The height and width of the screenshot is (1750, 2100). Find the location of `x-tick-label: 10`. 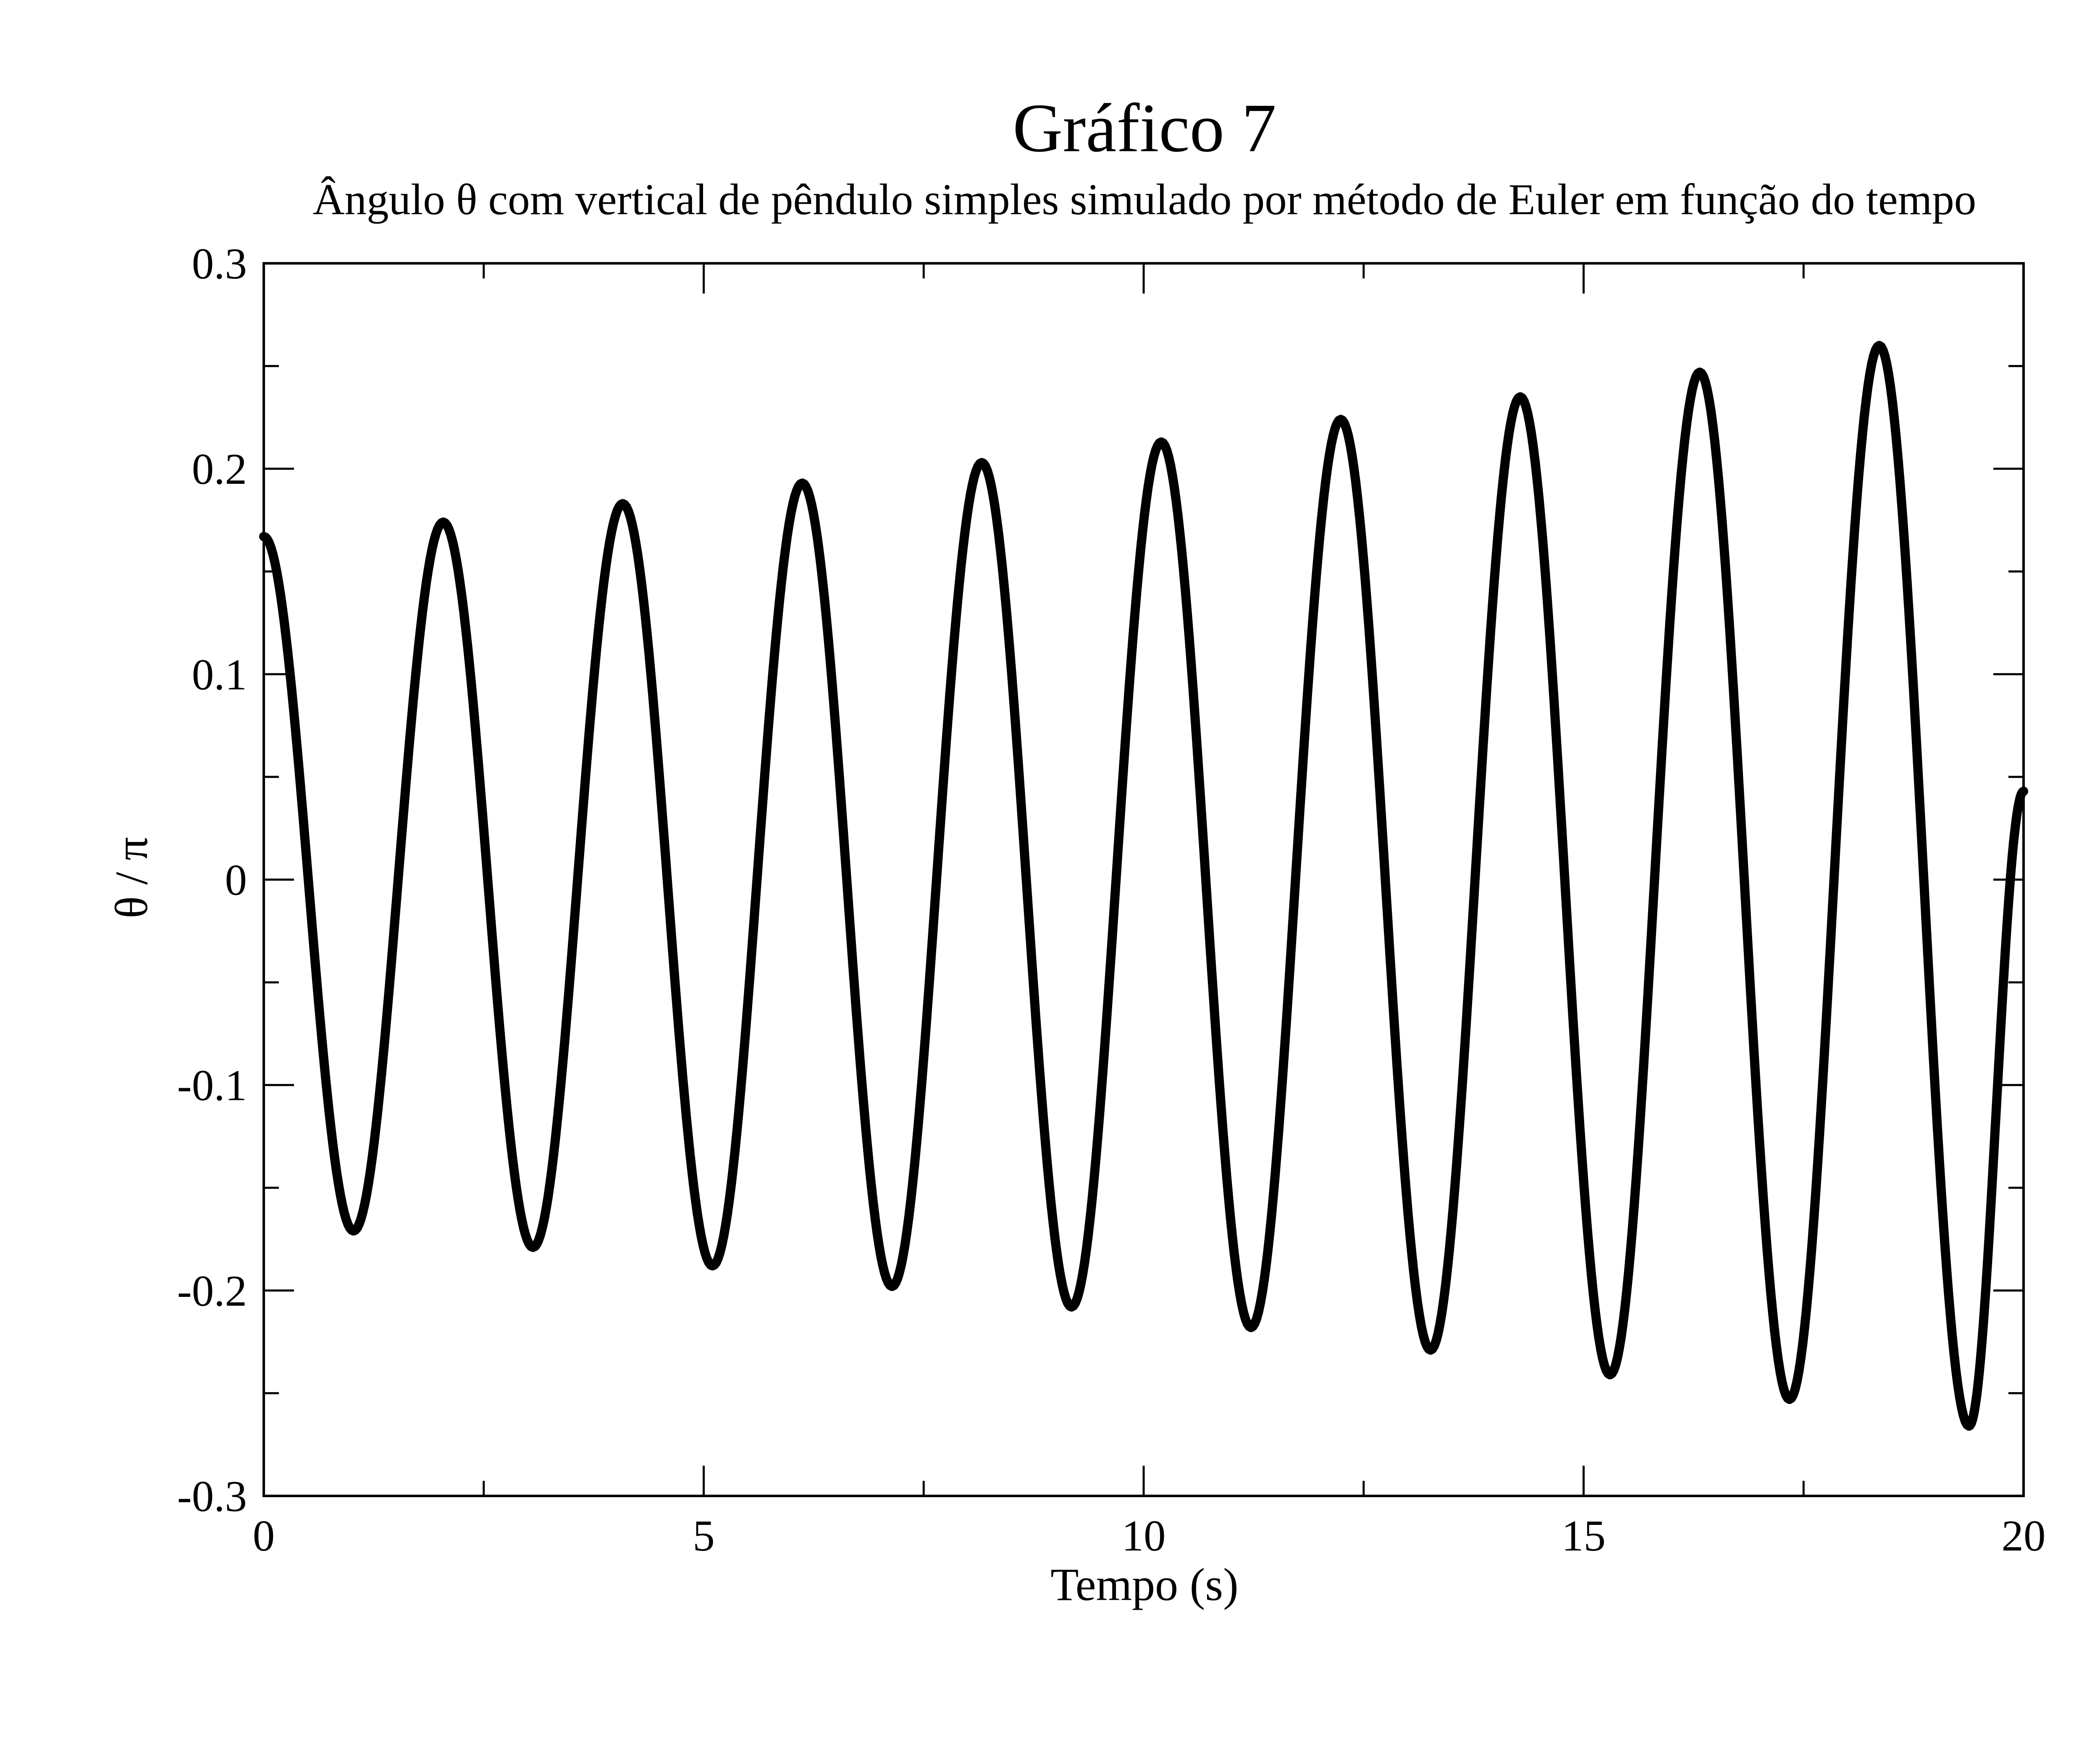

x-tick-label: 10 is located at coordinates (1144, 1535).